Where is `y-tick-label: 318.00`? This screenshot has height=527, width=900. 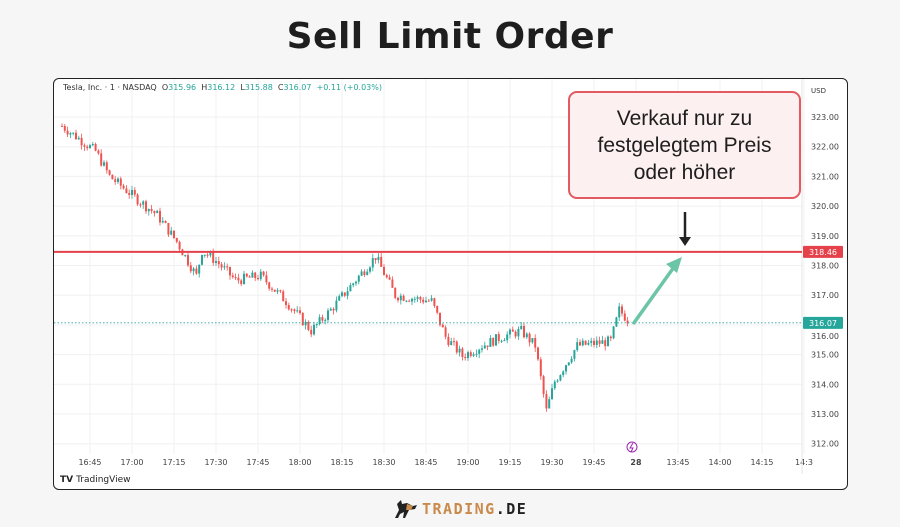 y-tick-label: 318.00 is located at coordinates (825, 266).